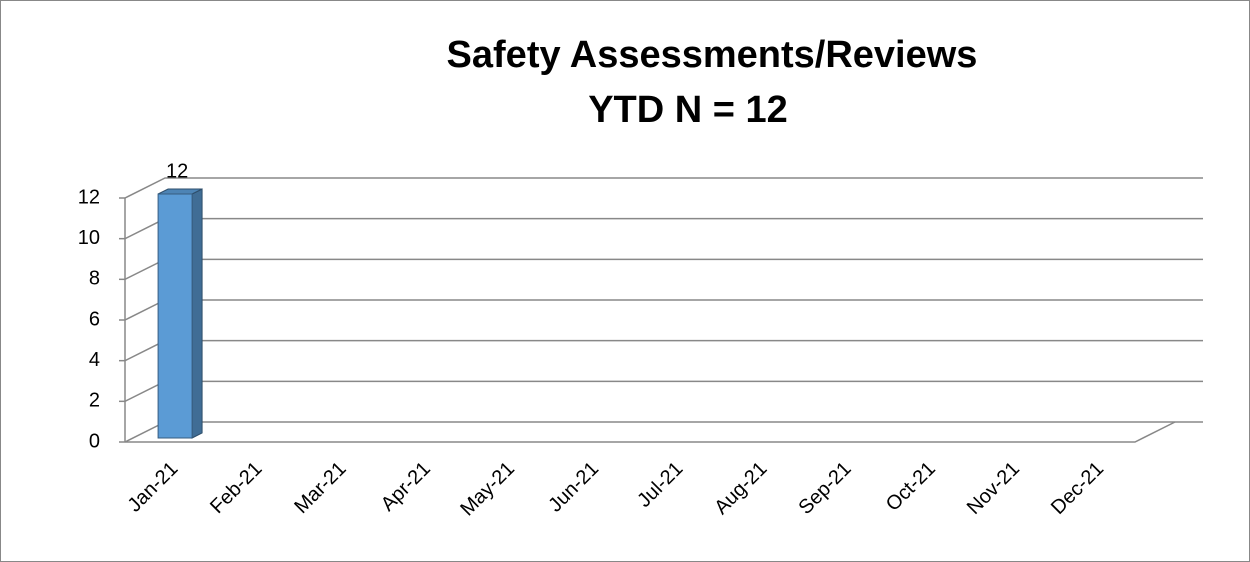  Describe the element at coordinates (177, 171) in the screenshot. I see `data-label: 12` at that location.